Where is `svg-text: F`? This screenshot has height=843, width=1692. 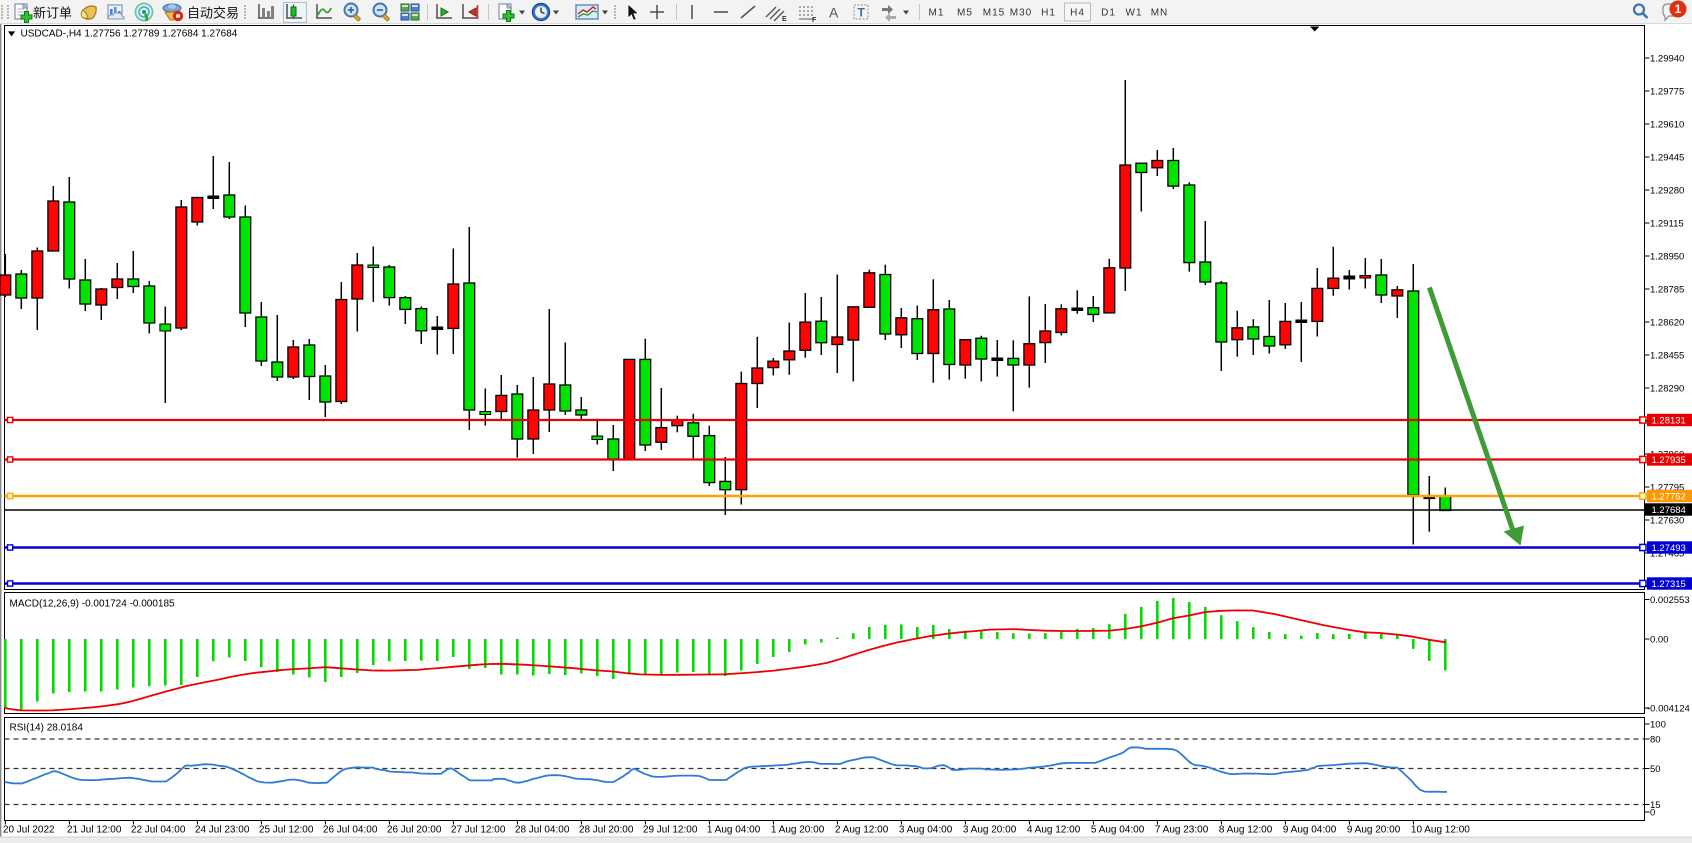 svg-text: F is located at coordinates (814, 20).